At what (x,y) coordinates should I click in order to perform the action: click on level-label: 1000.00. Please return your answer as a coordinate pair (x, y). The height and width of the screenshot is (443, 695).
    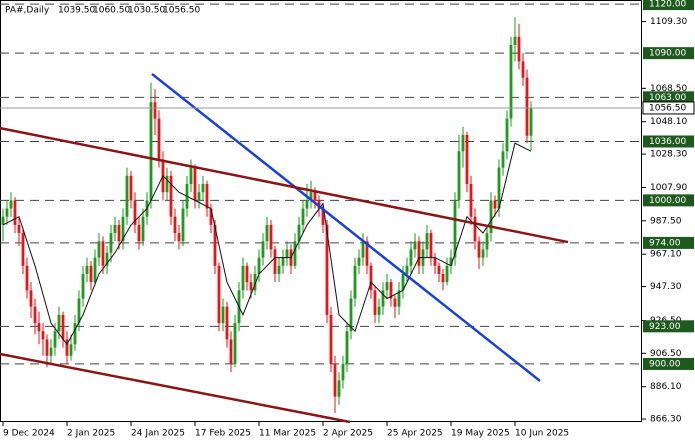
    Looking at the image, I should click on (667, 201).